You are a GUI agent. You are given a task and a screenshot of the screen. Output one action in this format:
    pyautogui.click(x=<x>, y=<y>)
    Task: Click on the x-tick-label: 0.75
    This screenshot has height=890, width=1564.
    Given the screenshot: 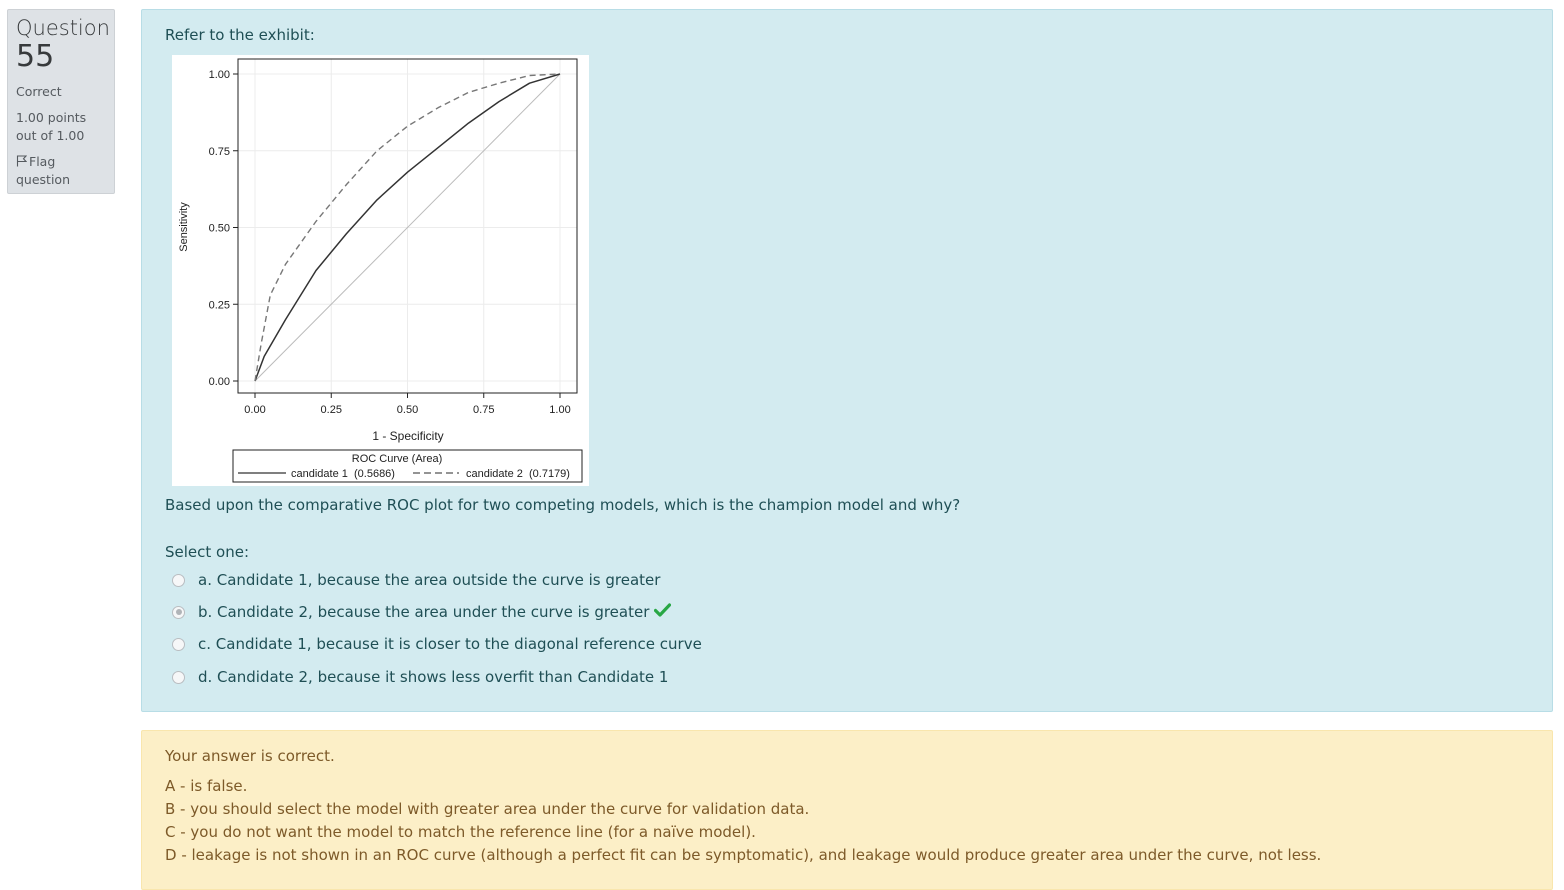 What is the action you would take?
    pyautogui.click(x=483, y=410)
    